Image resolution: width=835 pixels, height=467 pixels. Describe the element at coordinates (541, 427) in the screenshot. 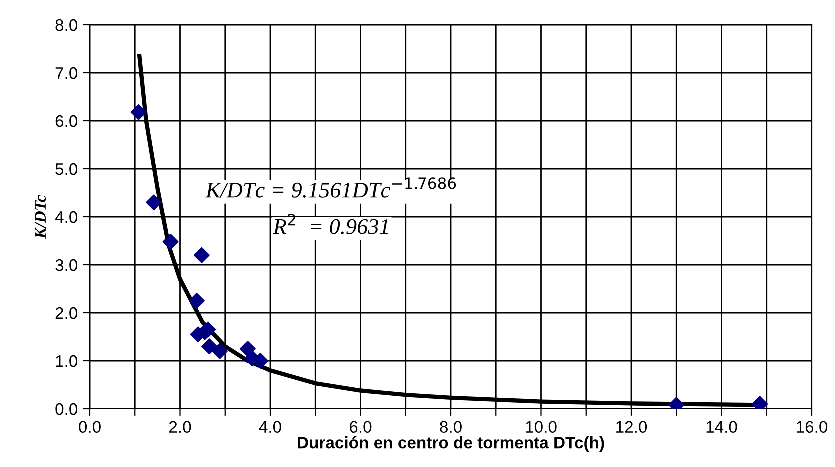

I see `x-tick-label: 10.0` at that location.